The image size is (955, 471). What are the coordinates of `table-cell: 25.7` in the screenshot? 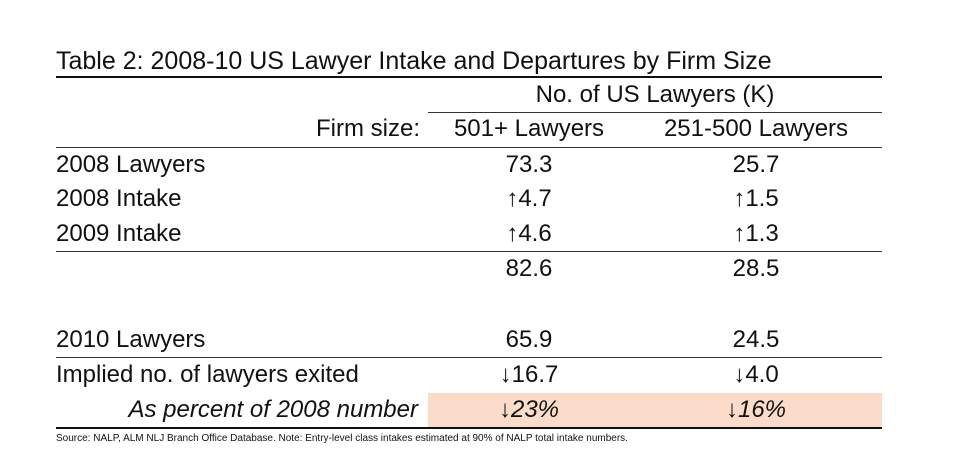 It's located at (756, 164).